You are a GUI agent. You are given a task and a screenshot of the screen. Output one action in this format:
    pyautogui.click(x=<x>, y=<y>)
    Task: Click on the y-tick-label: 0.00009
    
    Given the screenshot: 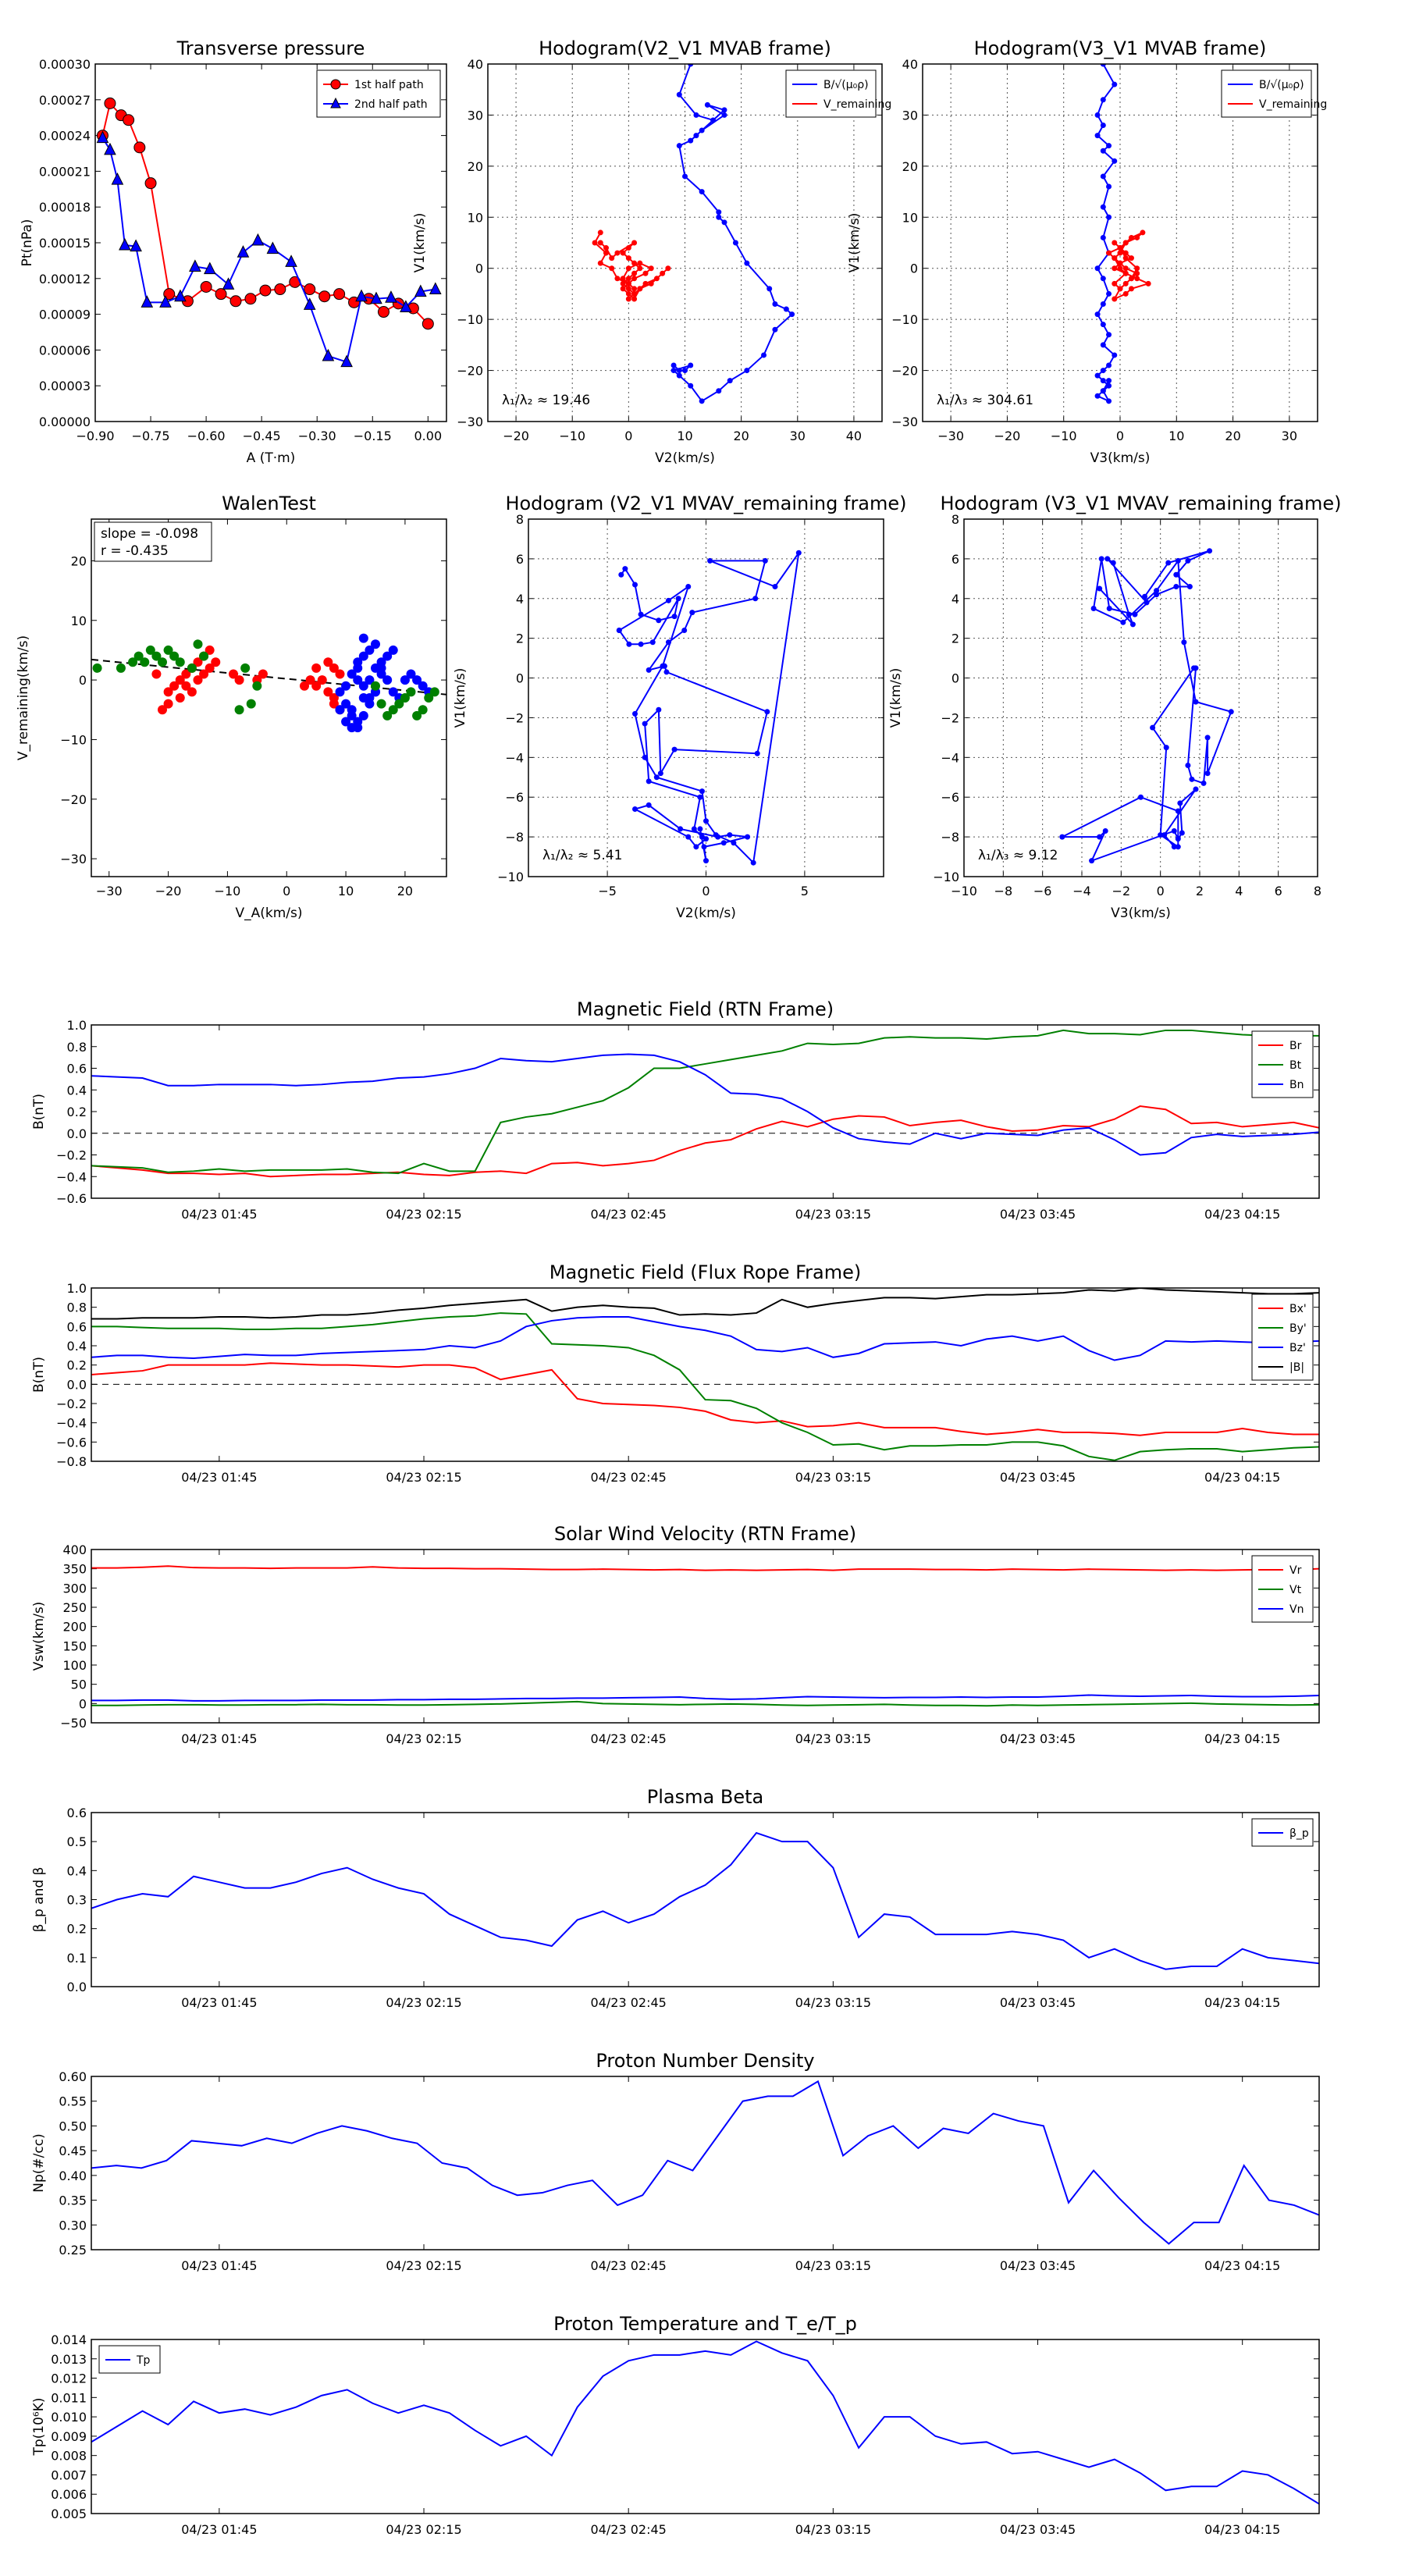 What is the action you would take?
    pyautogui.click(x=65, y=315)
    